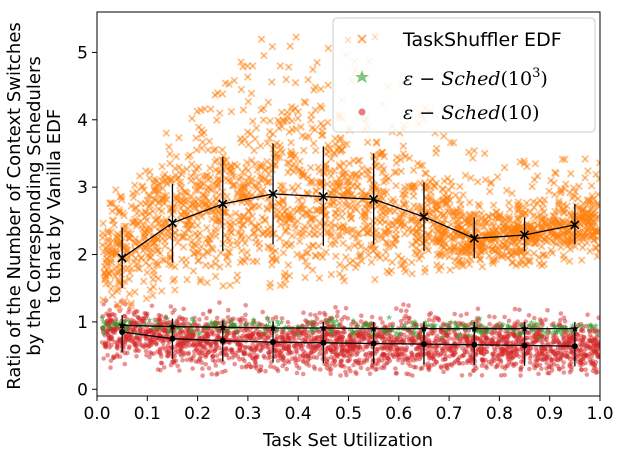  Describe the element at coordinates (389, 317) in the screenshot. I see `esched-1000-point` at that location.